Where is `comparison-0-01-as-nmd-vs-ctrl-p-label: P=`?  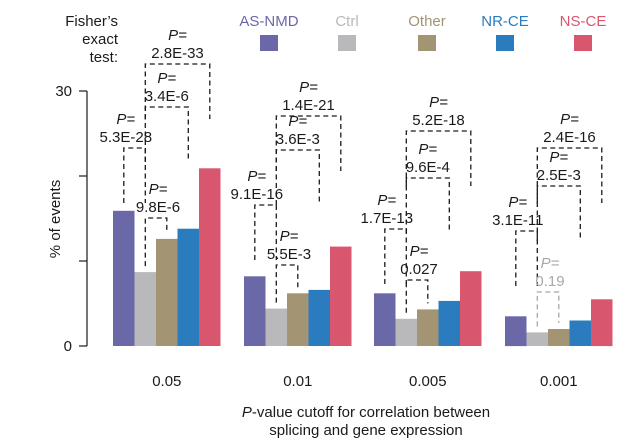
comparison-0-01-as-nmd-vs-ctrl-p-label: P= is located at coordinates (256, 176).